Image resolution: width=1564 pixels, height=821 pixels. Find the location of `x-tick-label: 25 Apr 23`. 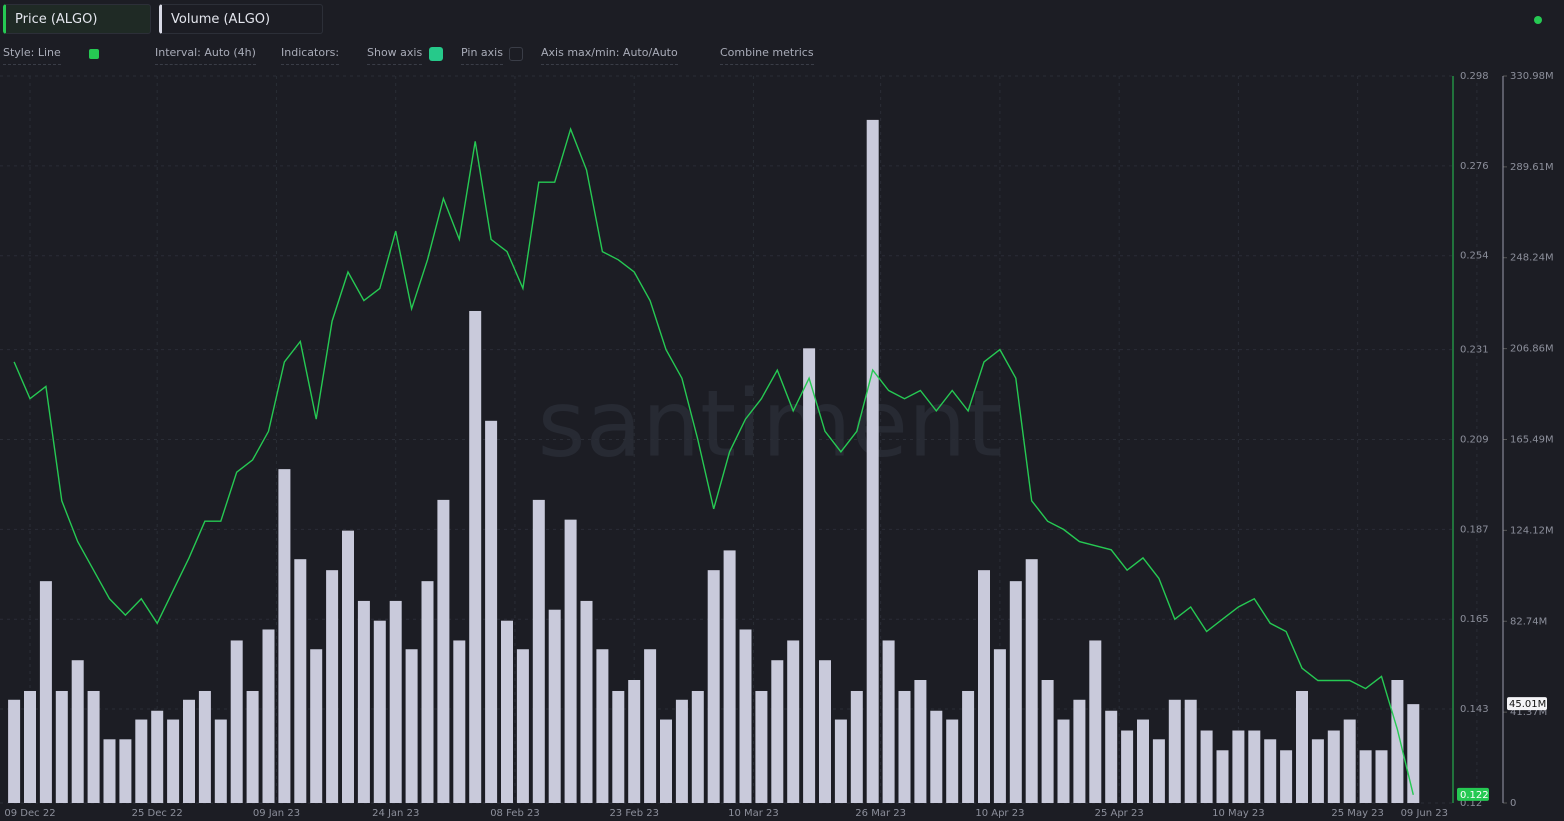

x-tick-label: 25 Apr 23 is located at coordinates (1119, 813).